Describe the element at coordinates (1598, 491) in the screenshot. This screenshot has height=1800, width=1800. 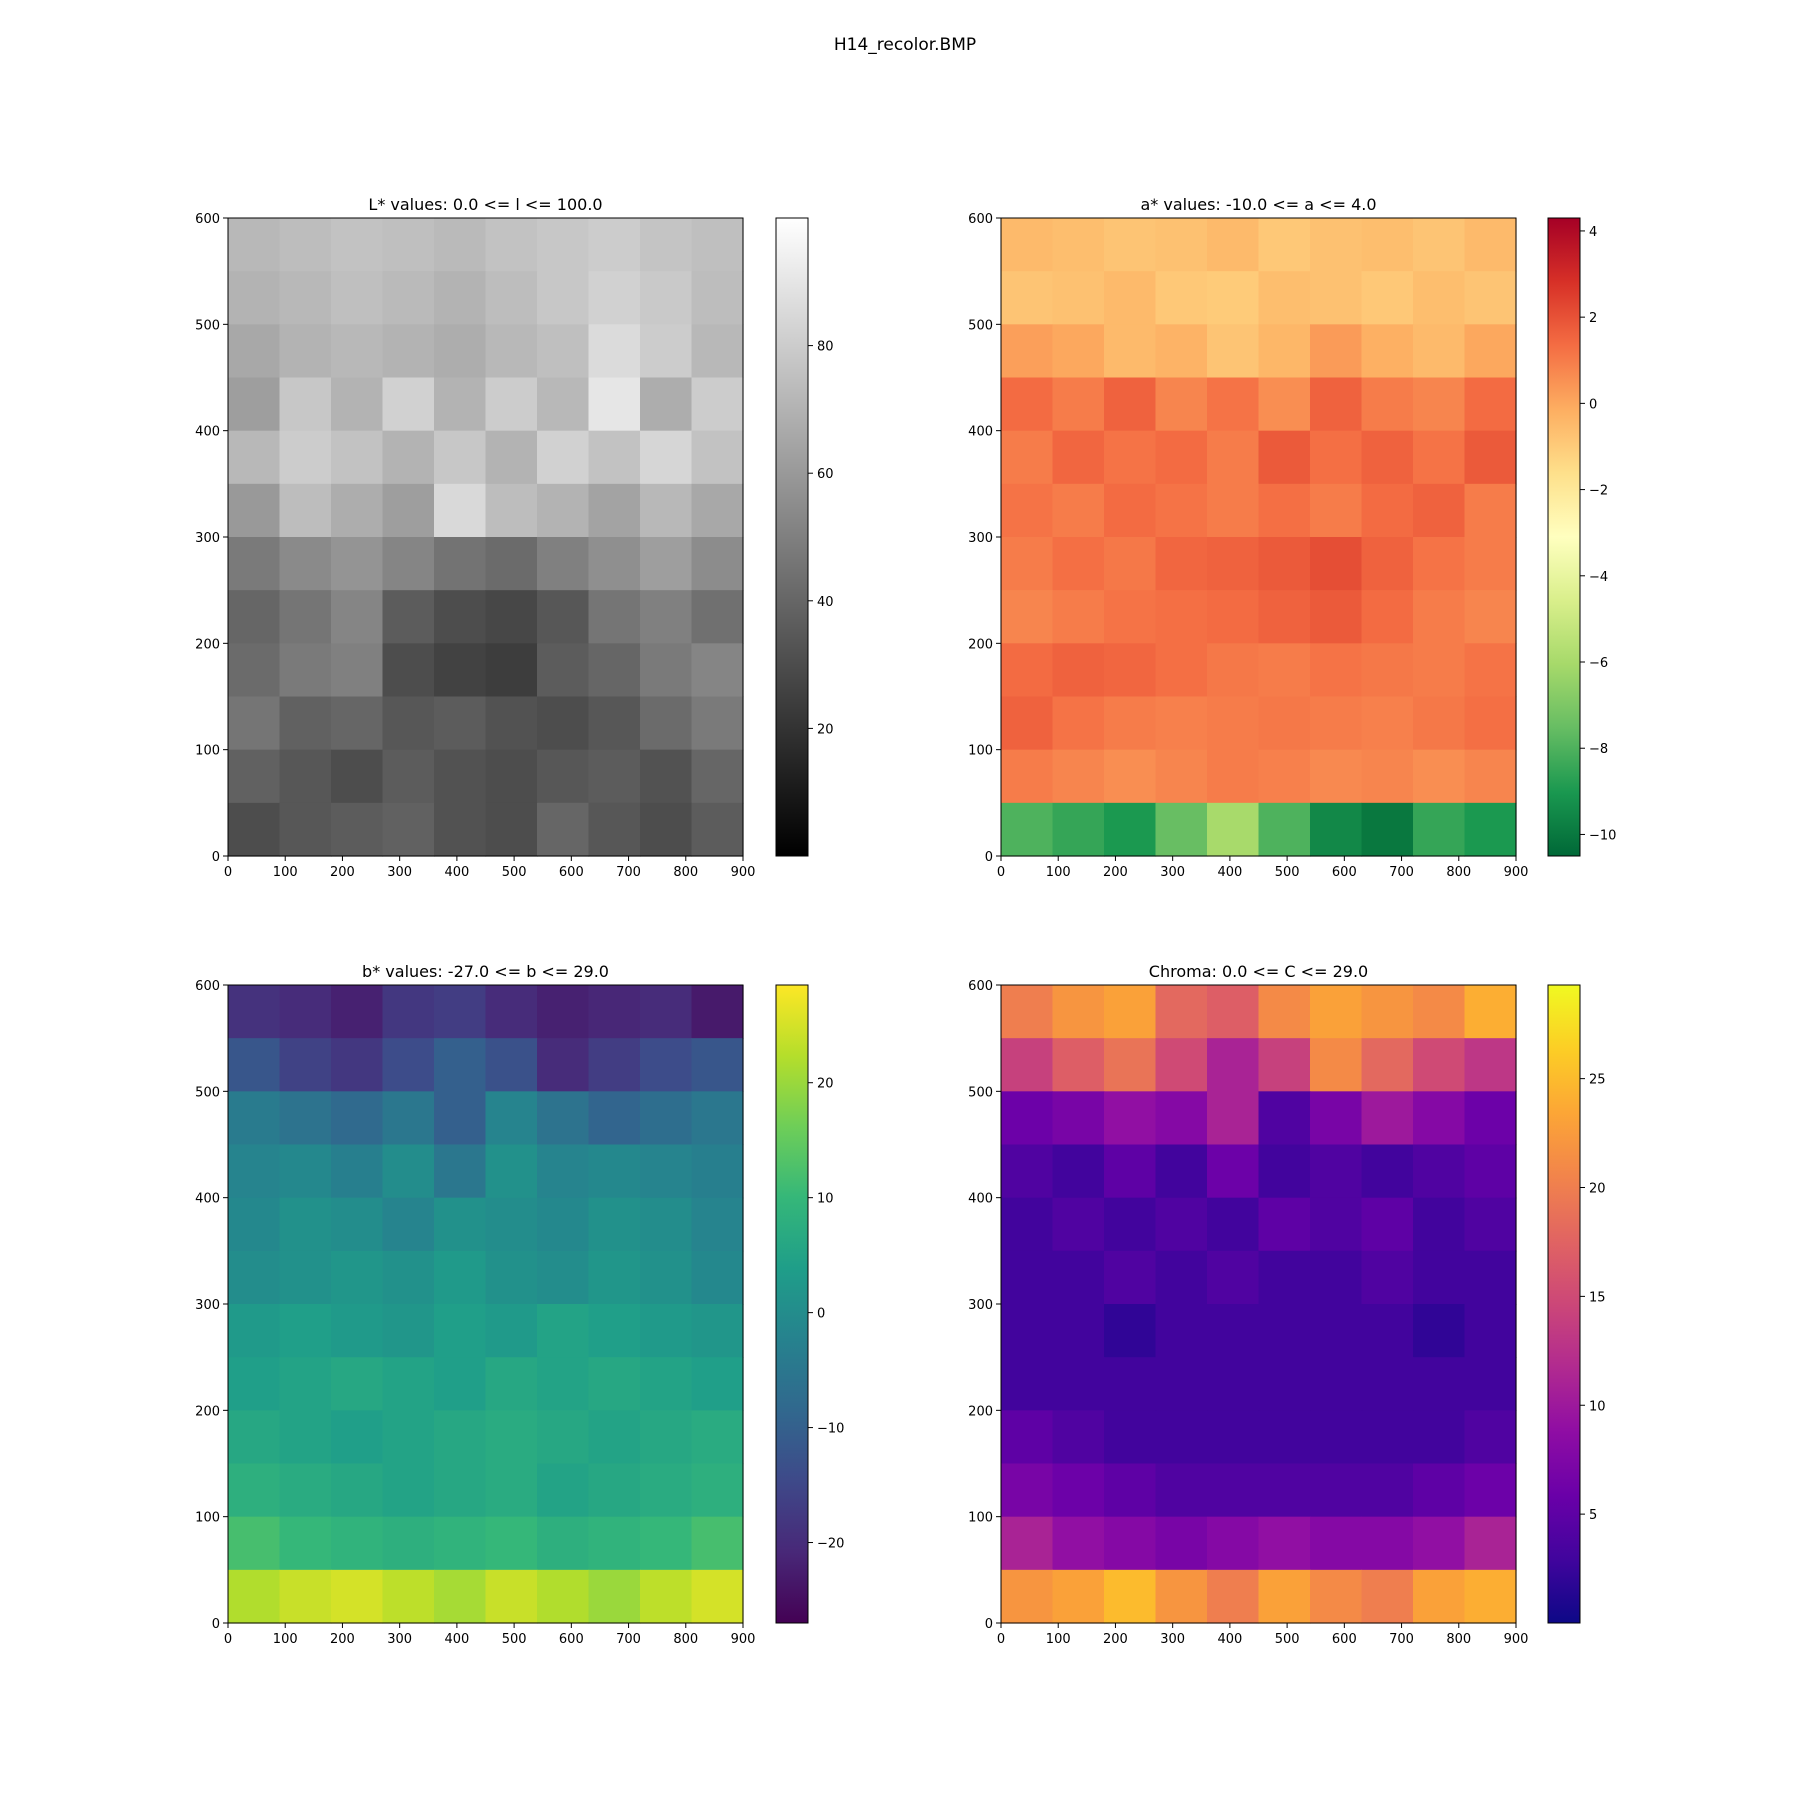
I see `colorbar-tick-label: −2` at that location.